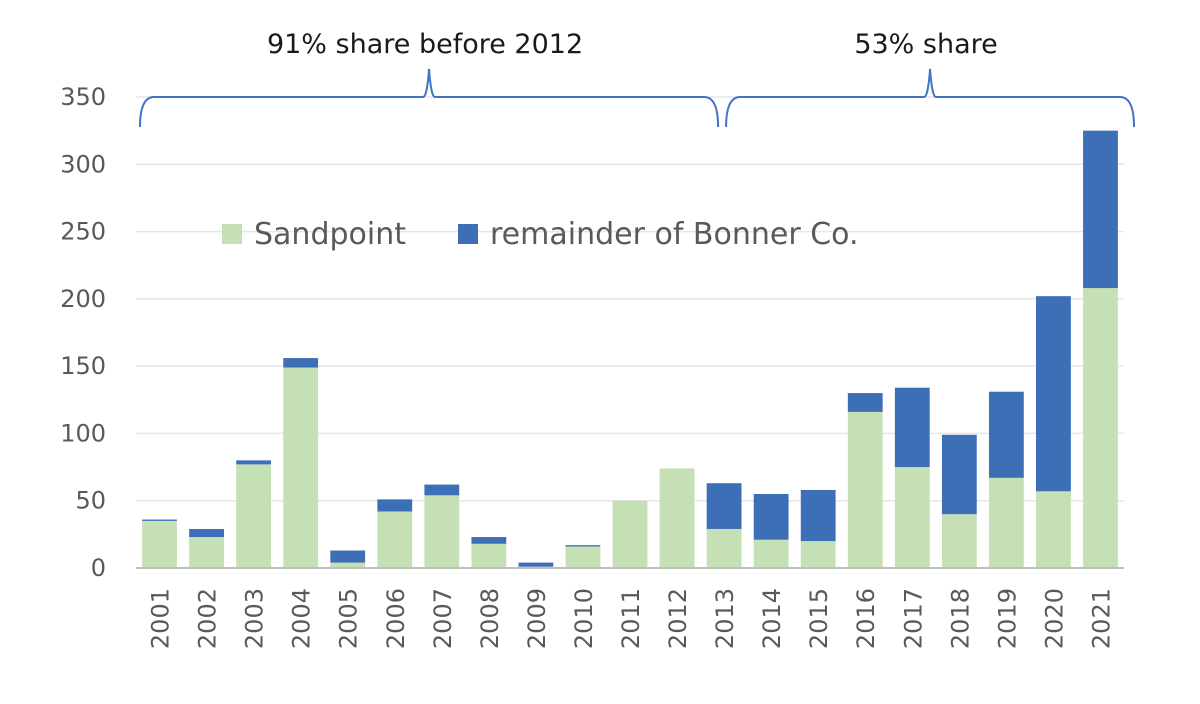 The image size is (1200, 704). I want to click on x-tick-label: 2009, so click(537, 618).